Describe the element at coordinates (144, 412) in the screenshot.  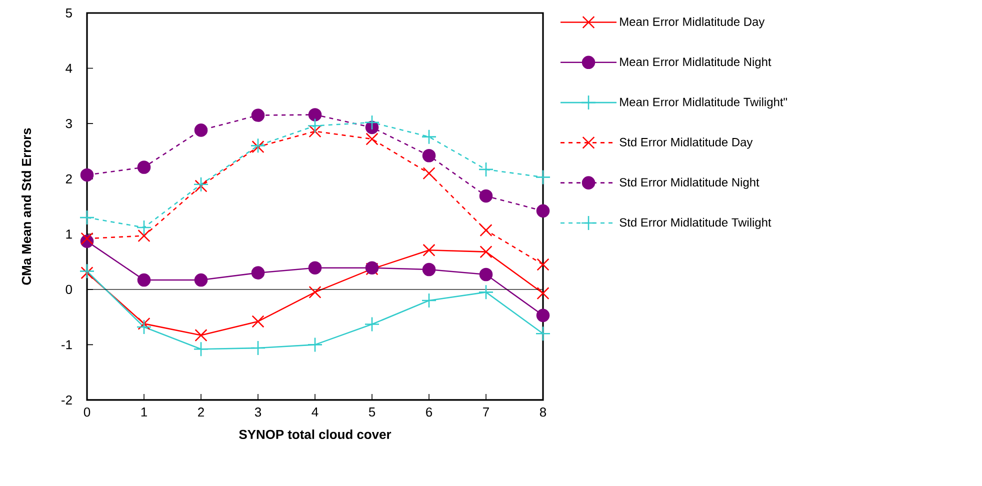
I see `x-tick-label: 1` at that location.